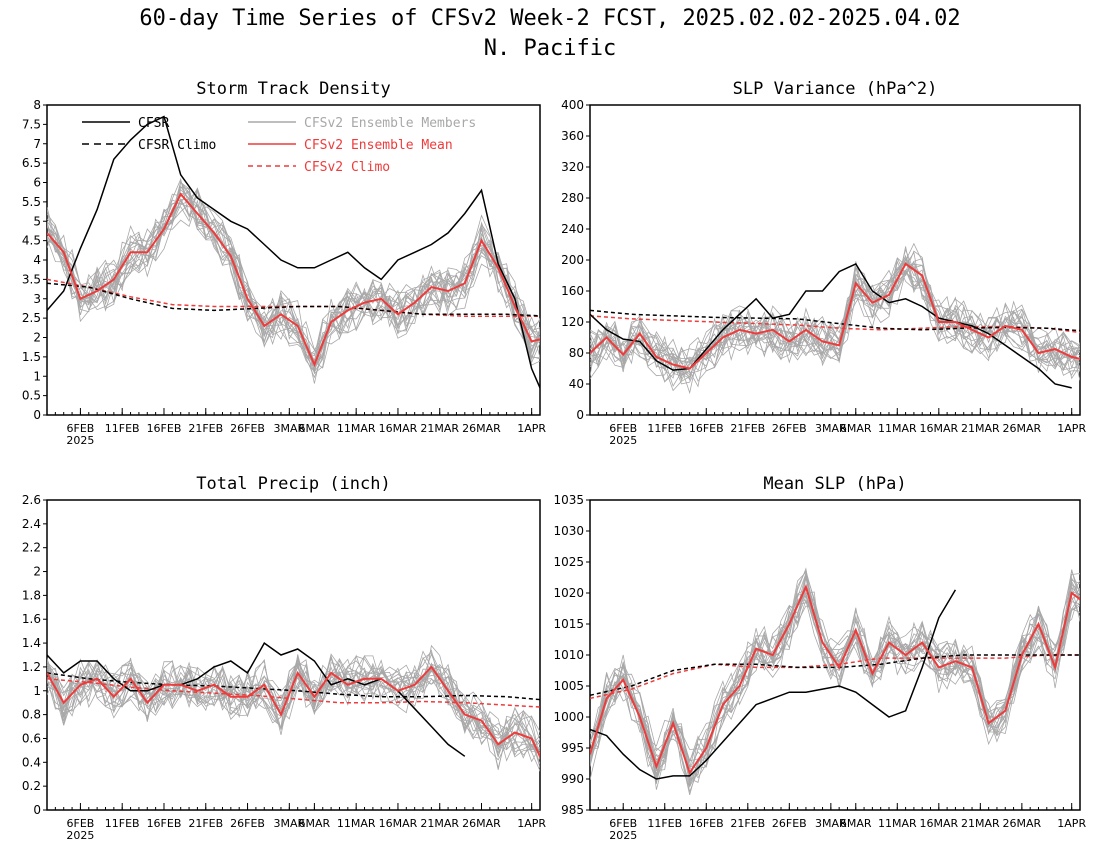  I want to click on y-tick-label: 1035, so click(568, 500).